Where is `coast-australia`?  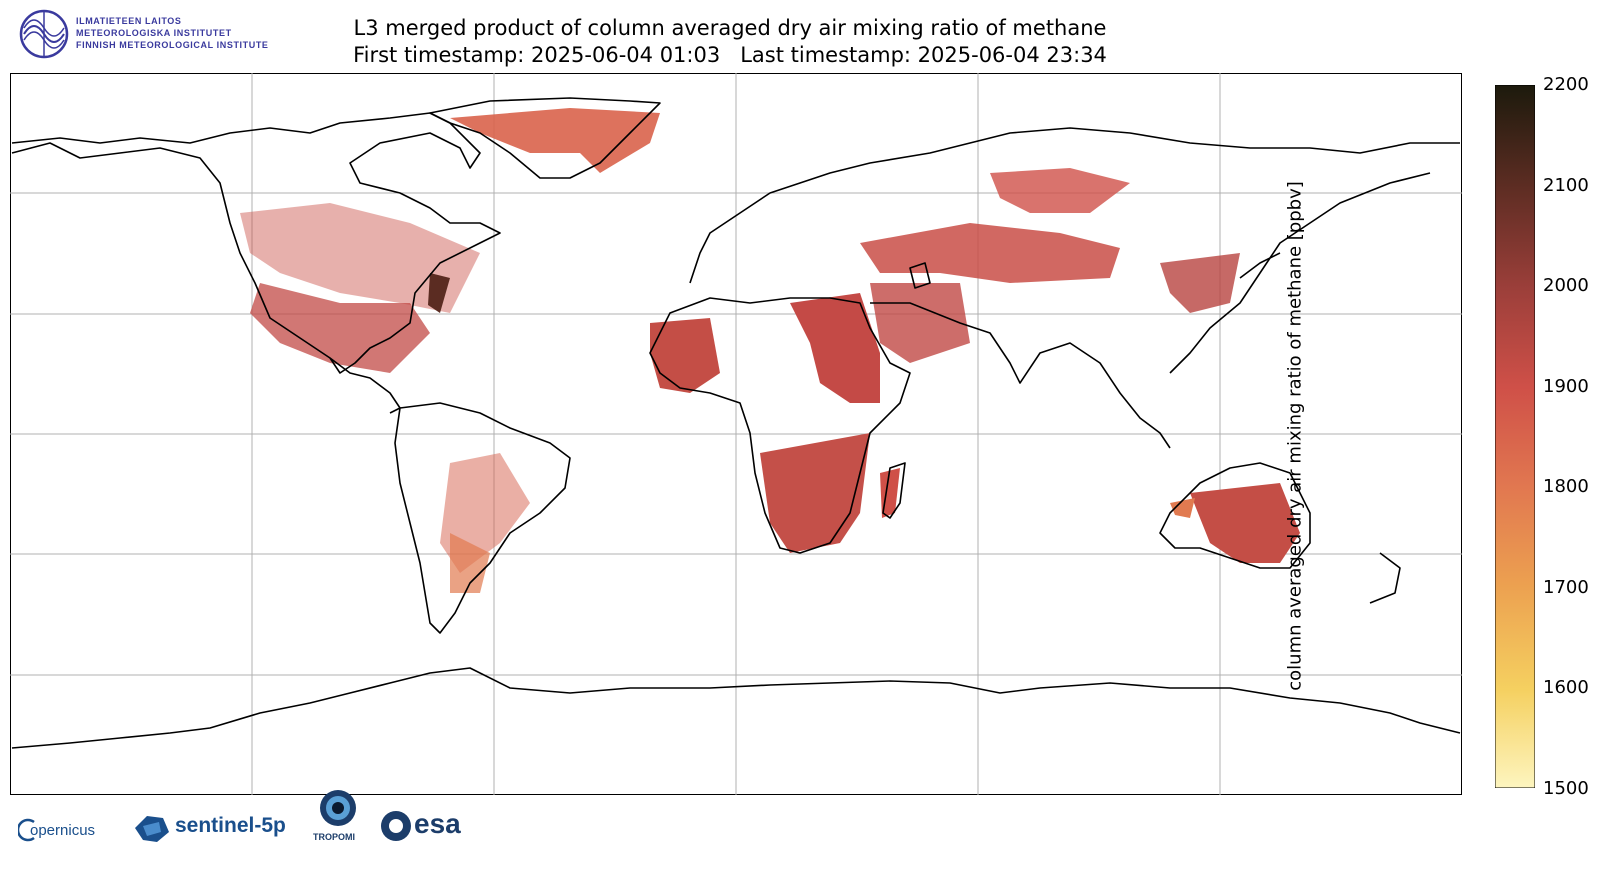
coast-australia is located at coordinates (1235, 515).